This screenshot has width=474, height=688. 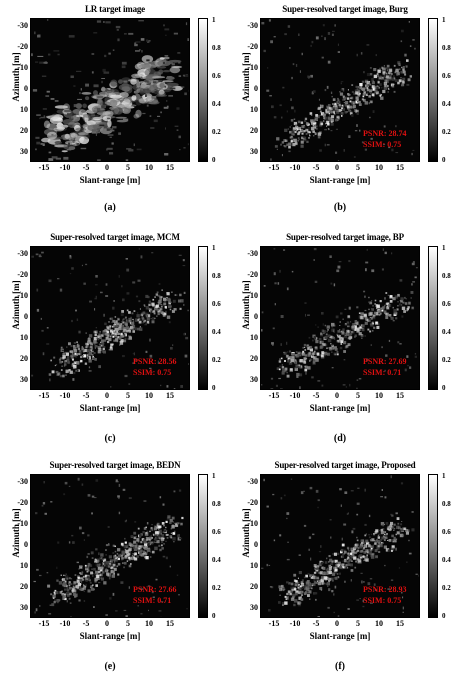 I want to click on panel-title: LR target image, so click(x=115, y=9).